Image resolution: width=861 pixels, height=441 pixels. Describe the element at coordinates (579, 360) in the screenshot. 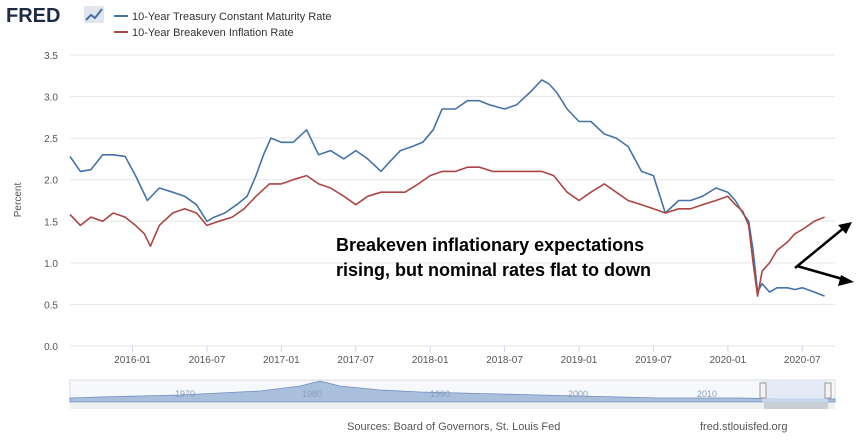

I see `x-tick-label: 2019-01` at that location.